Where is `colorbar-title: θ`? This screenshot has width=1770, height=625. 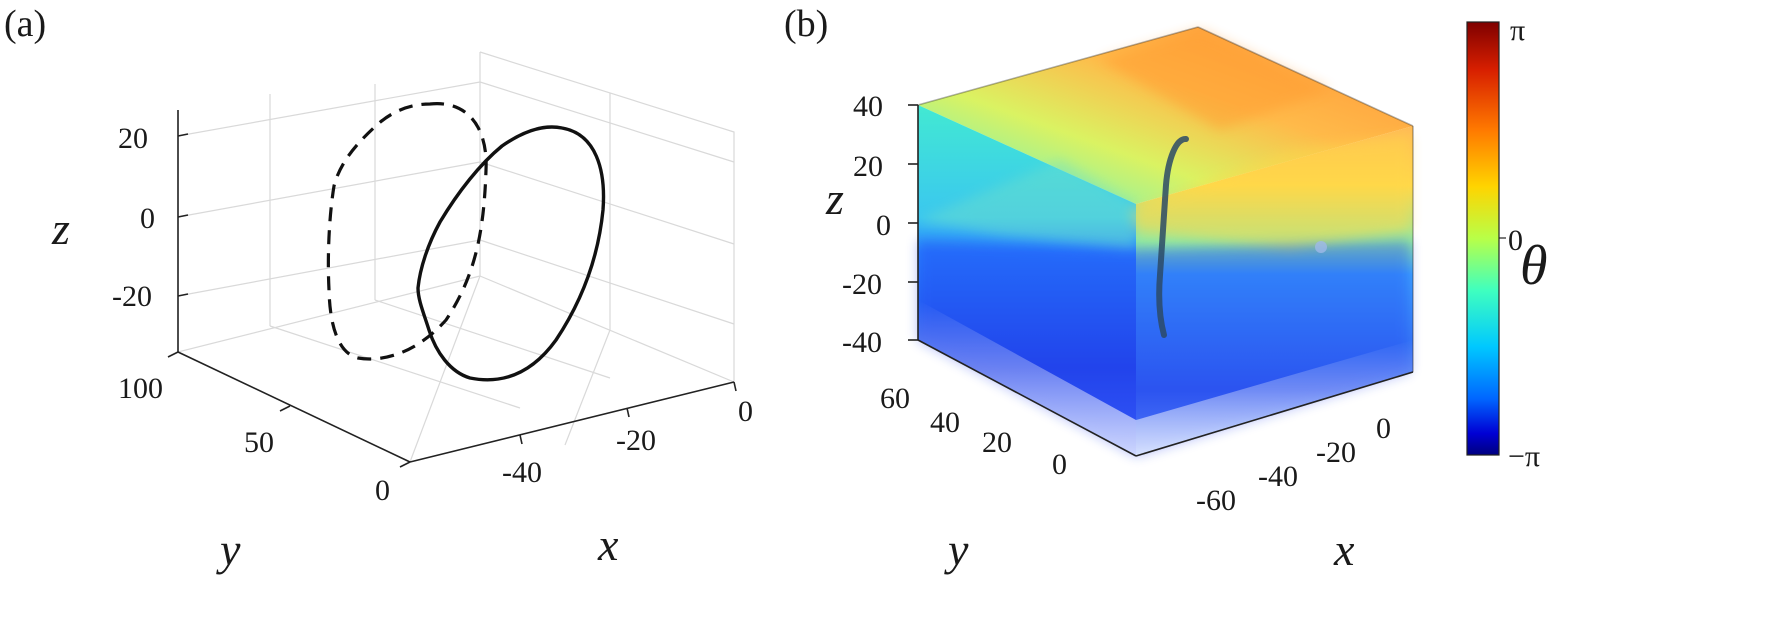 colorbar-title: θ is located at coordinates (1534, 266).